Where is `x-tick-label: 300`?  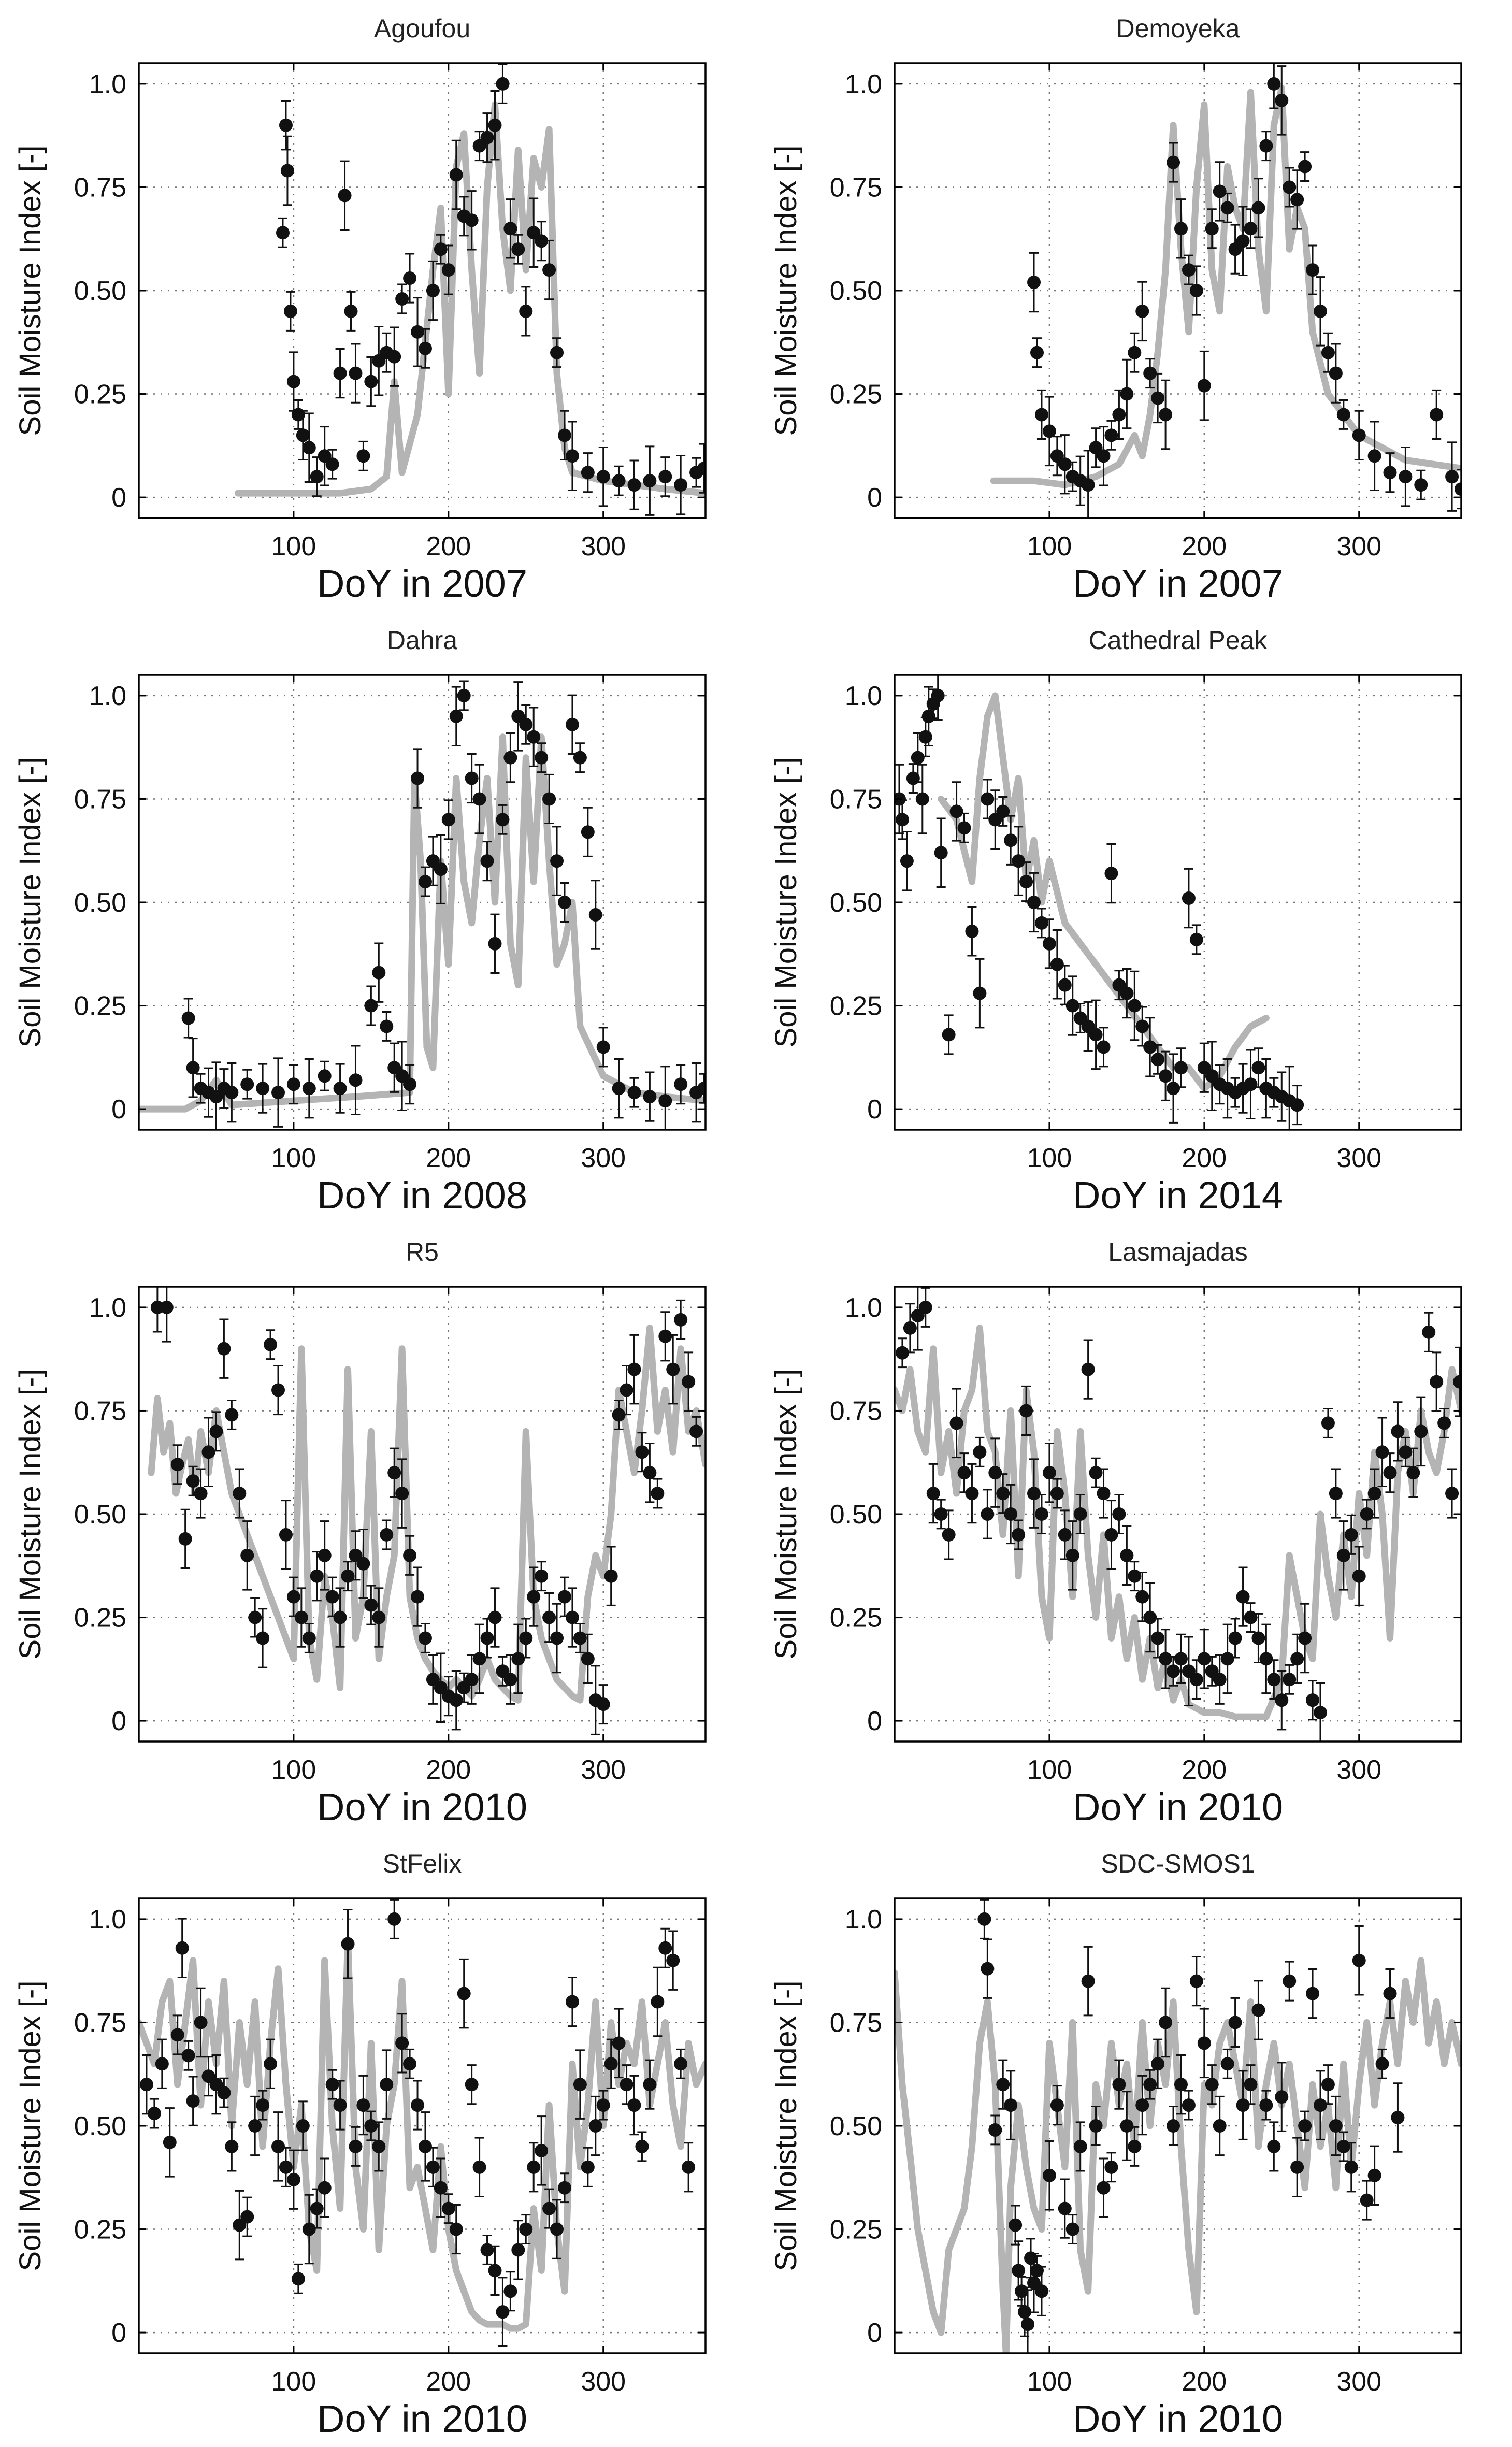
x-tick-label: 300 is located at coordinates (1358, 1770).